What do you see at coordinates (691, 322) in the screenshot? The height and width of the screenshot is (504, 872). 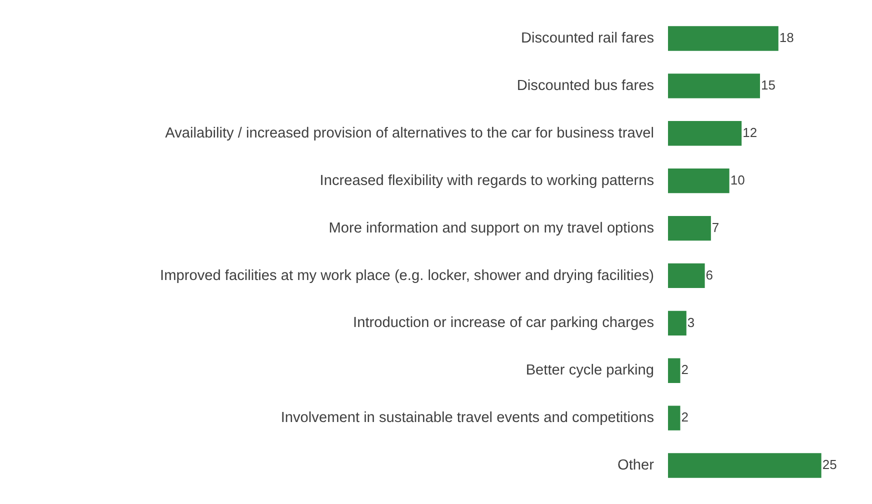 I see `data-label: 3` at bounding box center [691, 322].